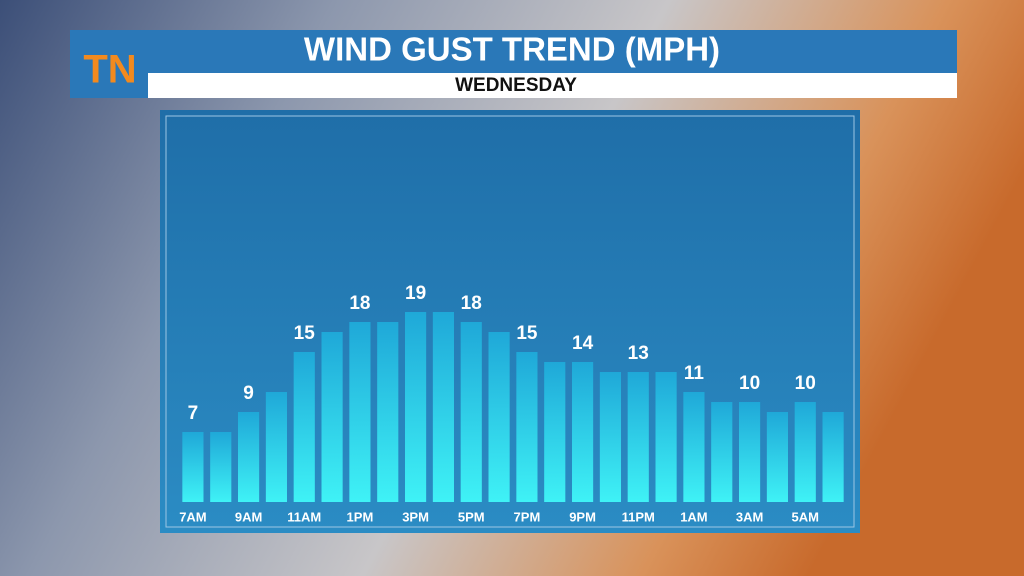  I want to click on x-tick-label: 9PM, so click(582, 516).